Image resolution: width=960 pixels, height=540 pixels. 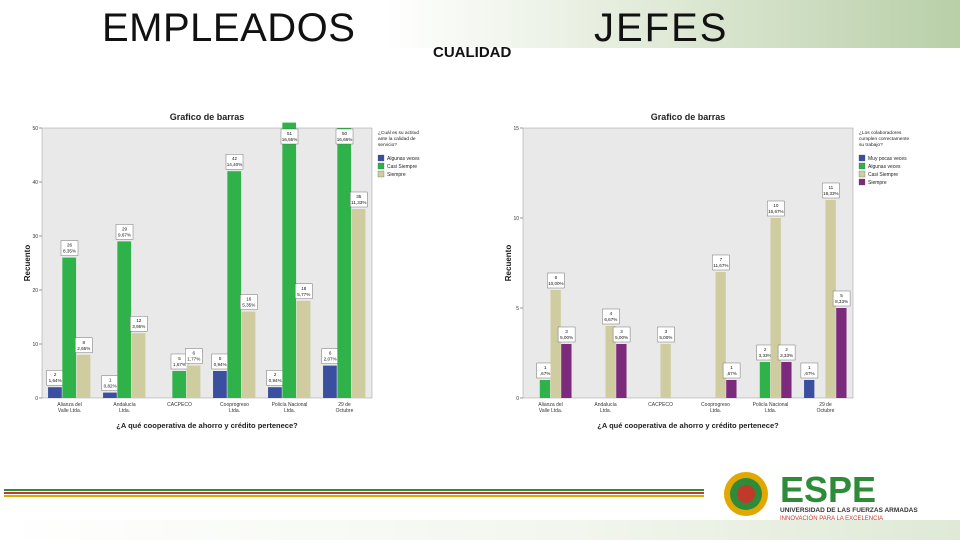 I want to click on x-tick-label: Octubre, so click(x=345, y=411).